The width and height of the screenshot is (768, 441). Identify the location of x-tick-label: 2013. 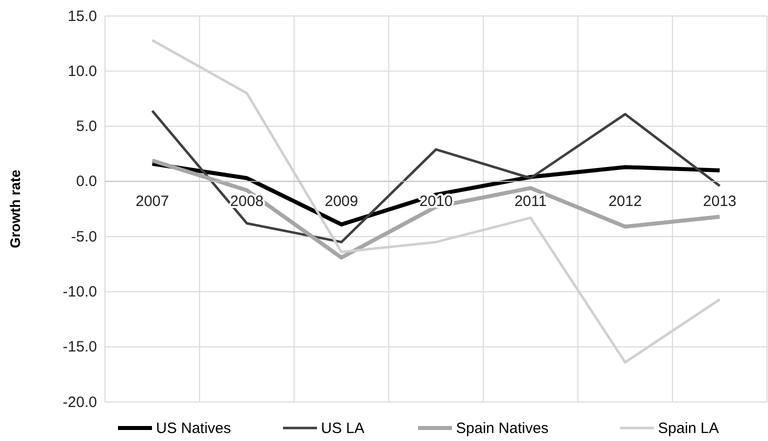
(719, 201).